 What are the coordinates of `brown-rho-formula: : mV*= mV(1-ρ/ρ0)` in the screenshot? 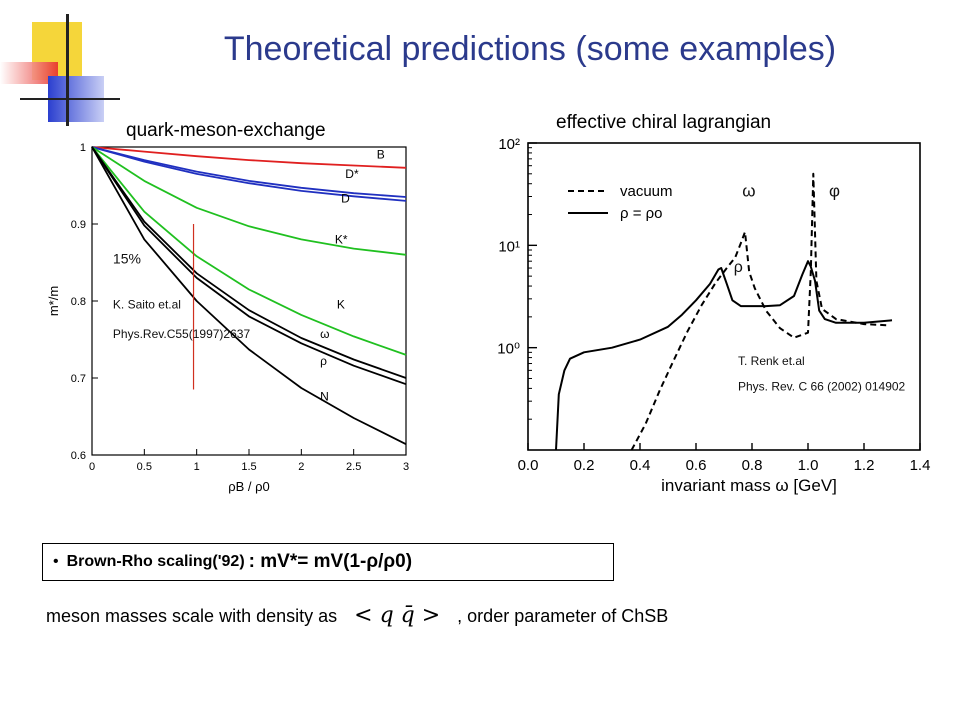 It's located at (330, 561).